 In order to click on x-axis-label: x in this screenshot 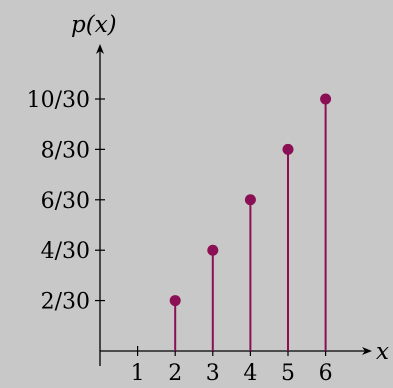, I will do `click(382, 352)`.